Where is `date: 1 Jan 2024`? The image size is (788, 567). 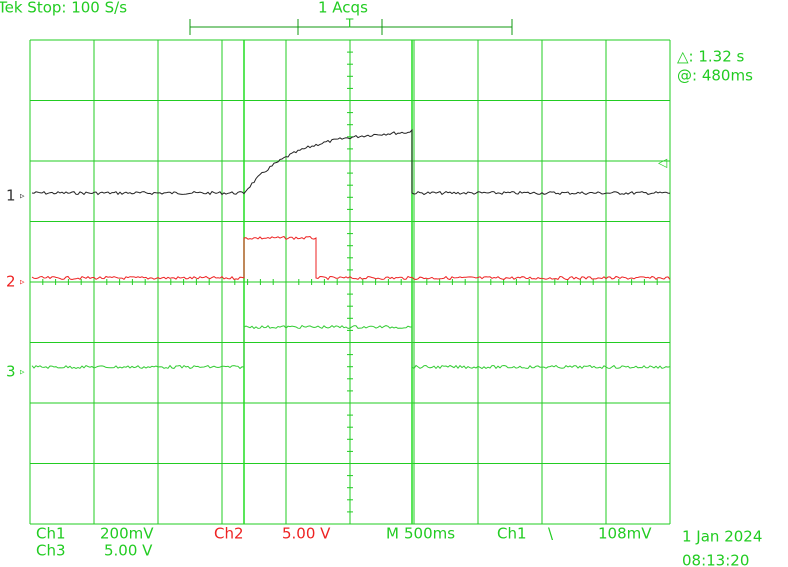
date: 1 Jan 2024 is located at coordinates (722, 537).